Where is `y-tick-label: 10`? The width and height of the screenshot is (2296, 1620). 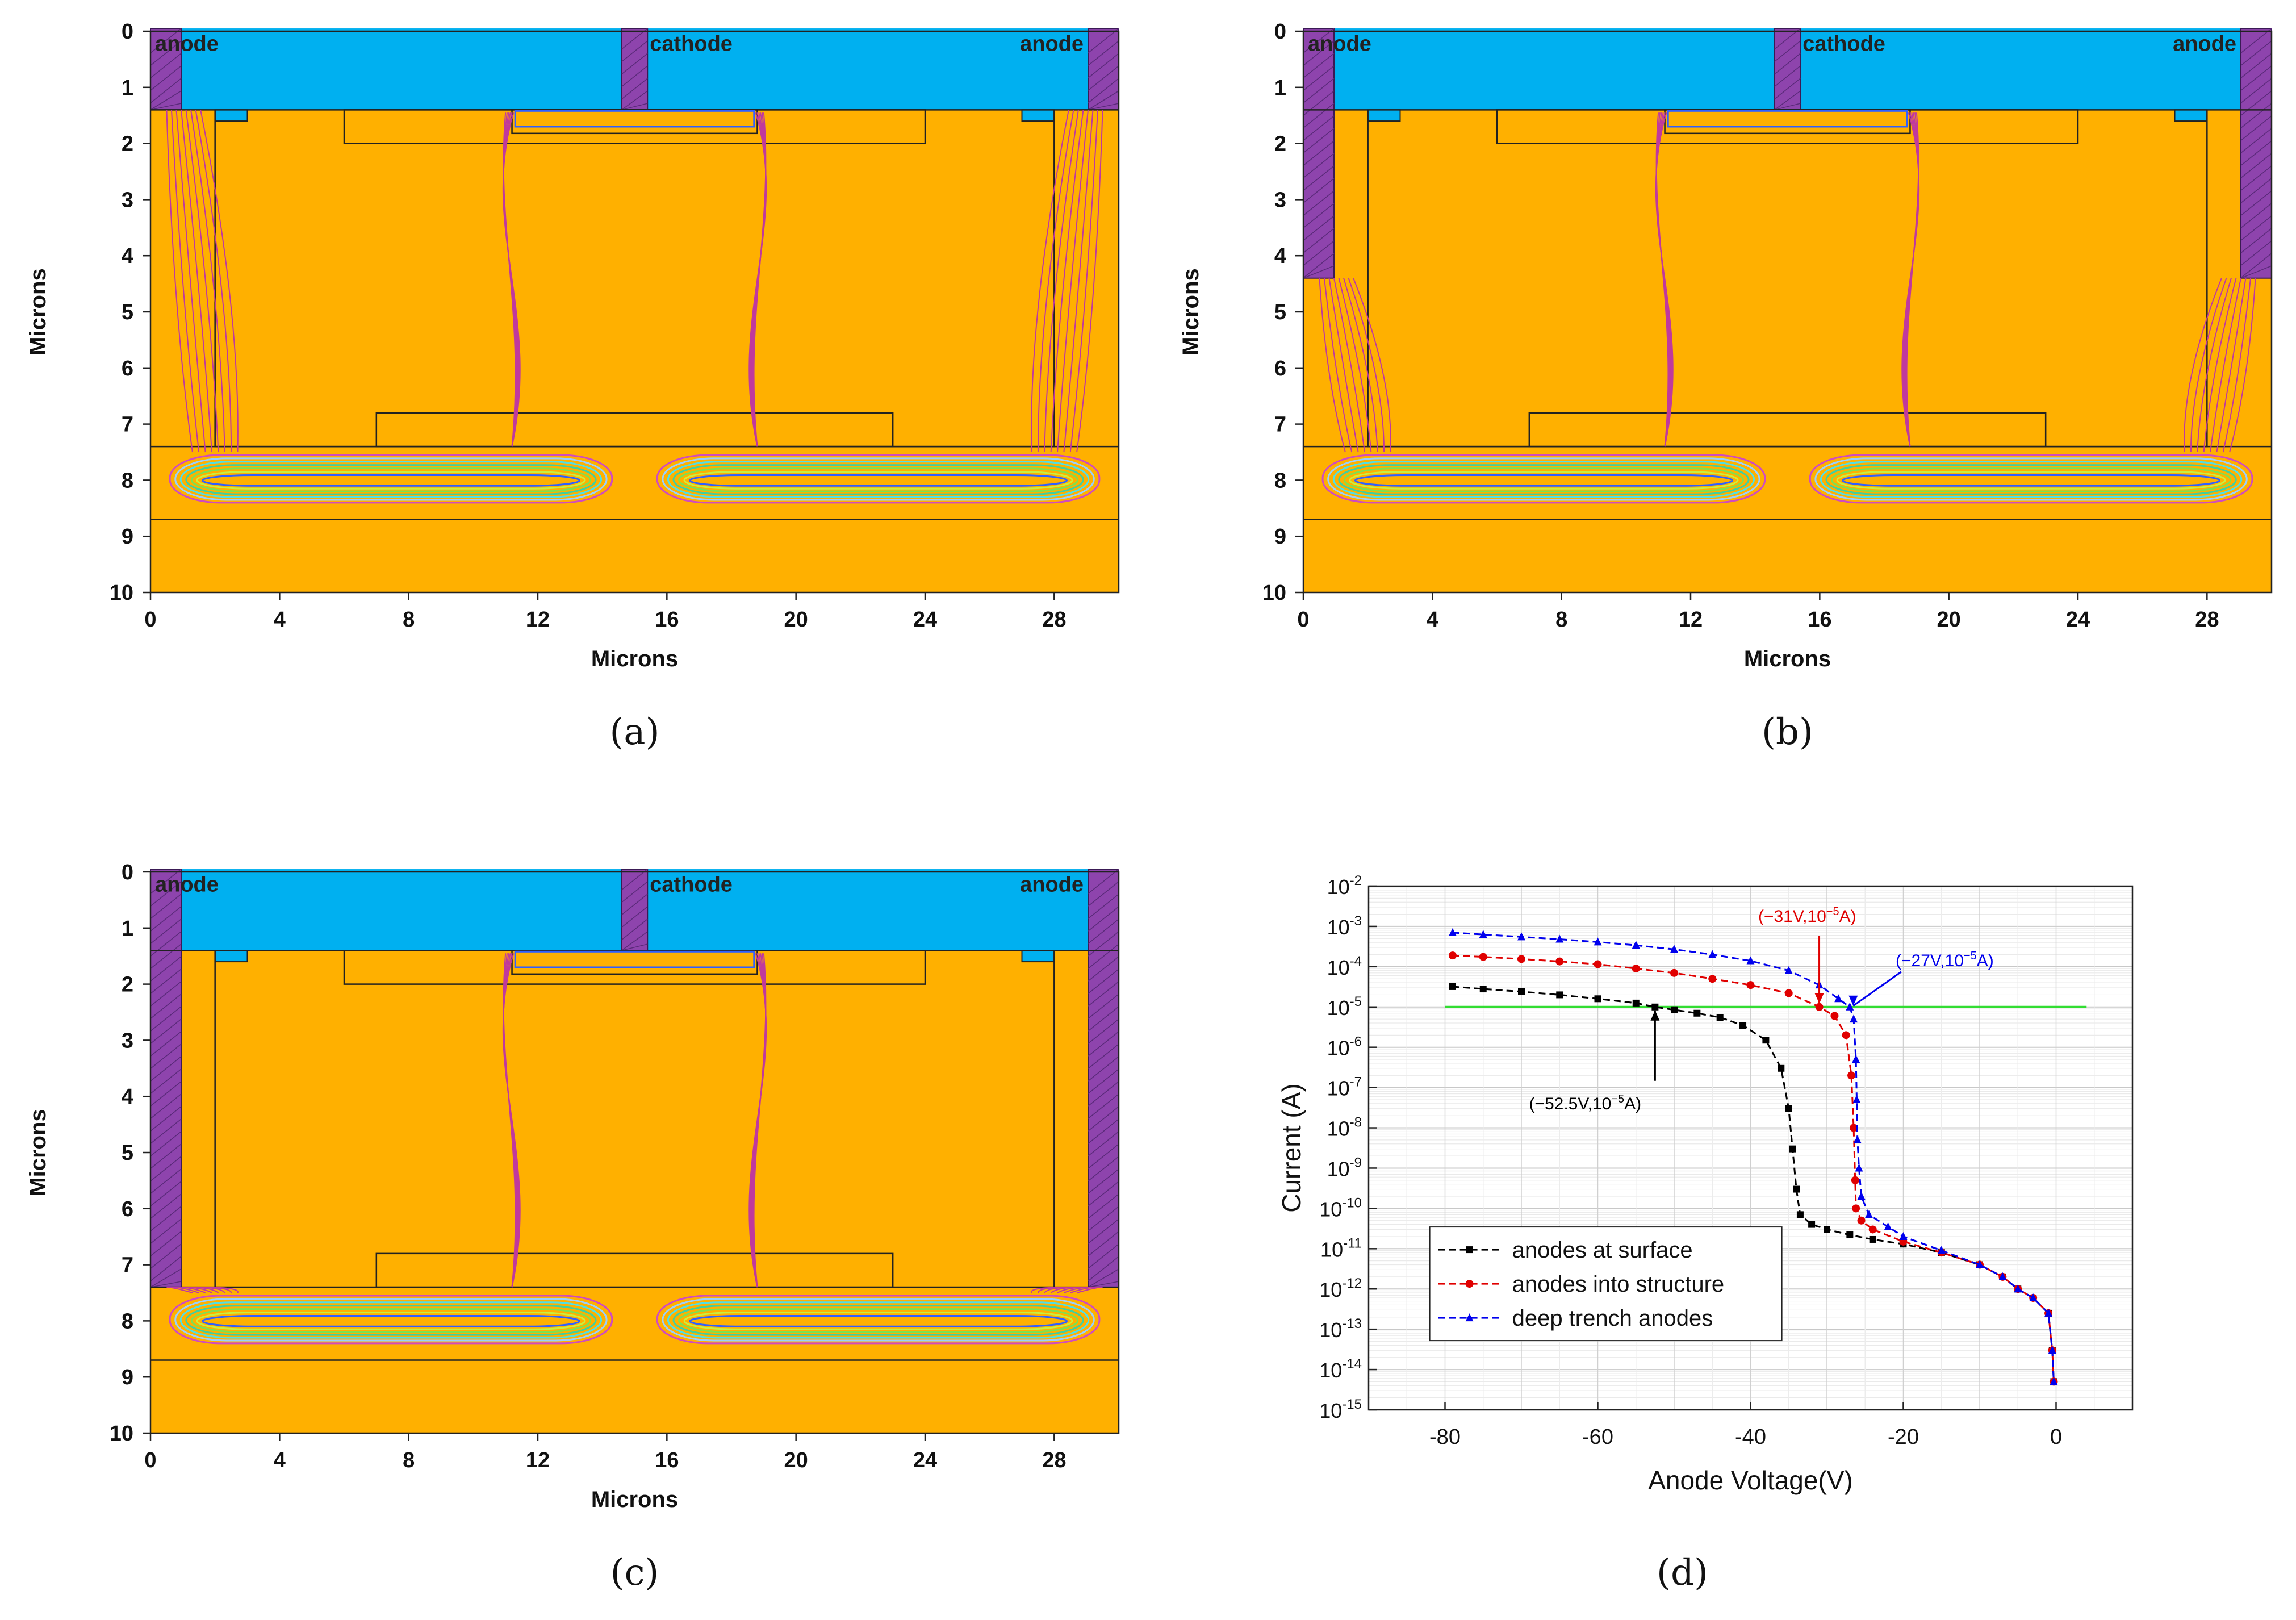
y-tick-label: 10 is located at coordinates (122, 593).